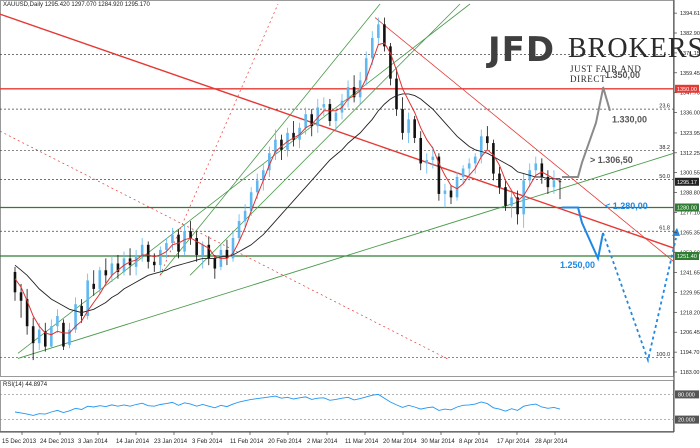  Describe the element at coordinates (247, 442) in the screenshot. I see `x-tick-label: 11 Feb 2014` at that location.